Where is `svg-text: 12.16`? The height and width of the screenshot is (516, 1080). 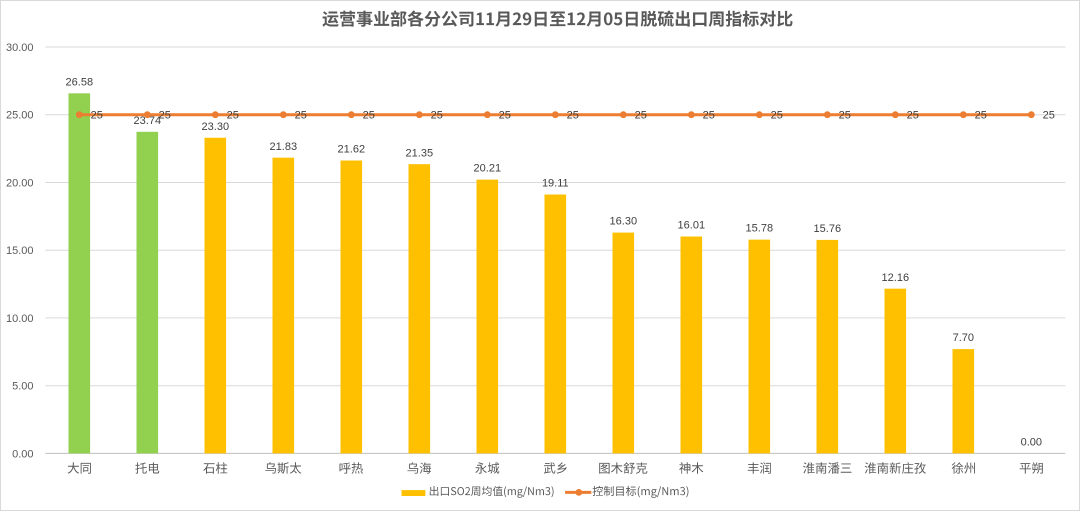 svg-text: 12.16 is located at coordinates (896, 278).